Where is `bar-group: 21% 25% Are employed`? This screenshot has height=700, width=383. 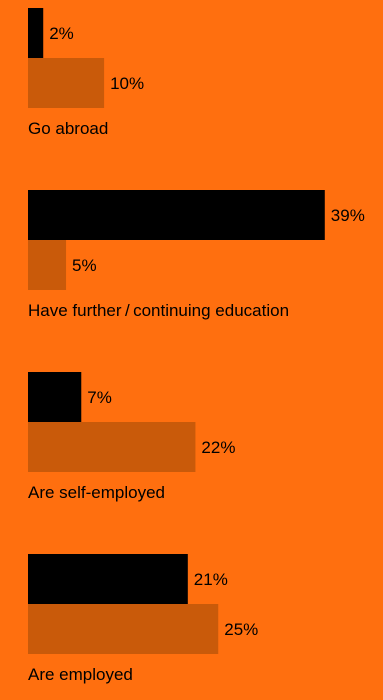 bar-group: 21% 25% Are employed is located at coordinates (143, 619).